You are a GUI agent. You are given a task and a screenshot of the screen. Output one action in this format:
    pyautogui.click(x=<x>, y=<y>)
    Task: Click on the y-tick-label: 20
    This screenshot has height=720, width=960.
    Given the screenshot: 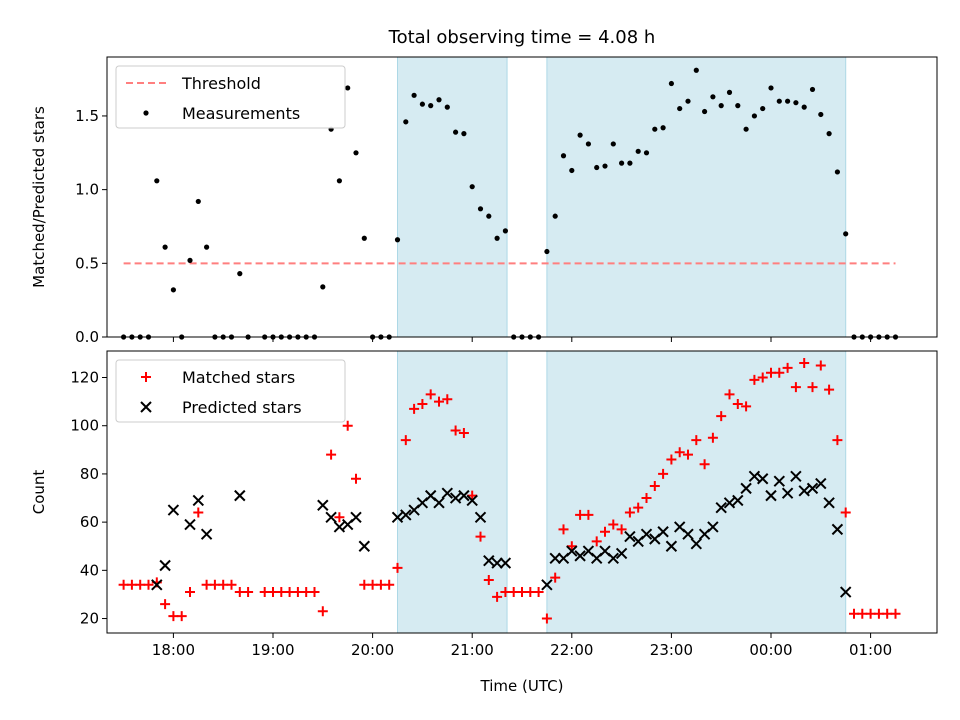 What is the action you would take?
    pyautogui.click(x=89, y=619)
    